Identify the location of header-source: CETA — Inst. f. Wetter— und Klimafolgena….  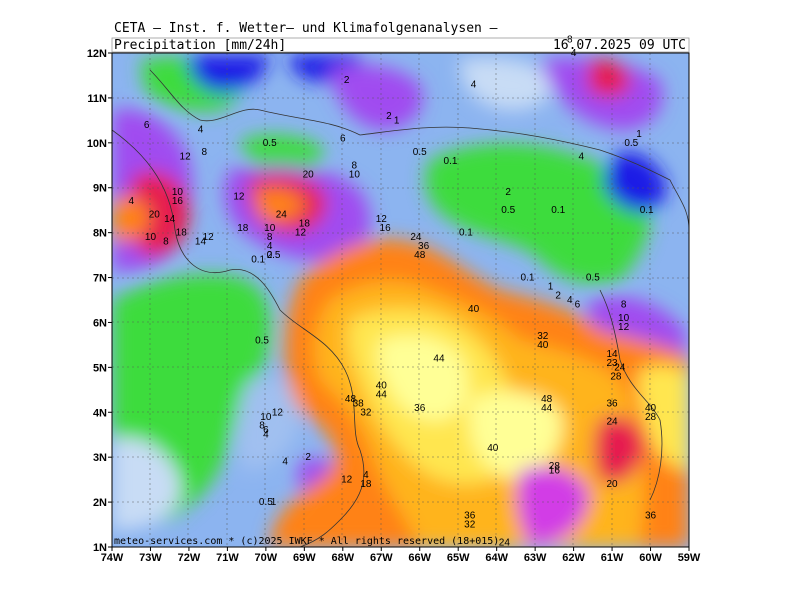
(306, 28).